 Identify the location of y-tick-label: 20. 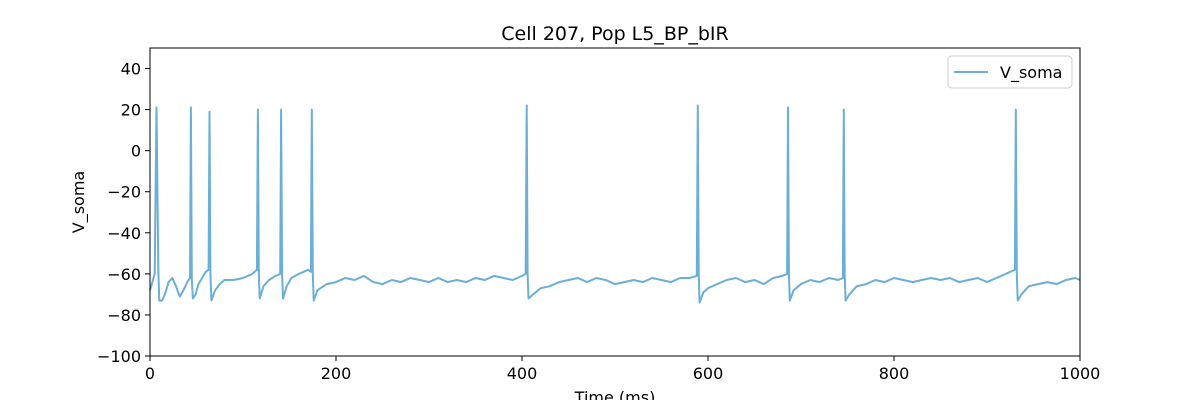
(131, 110).